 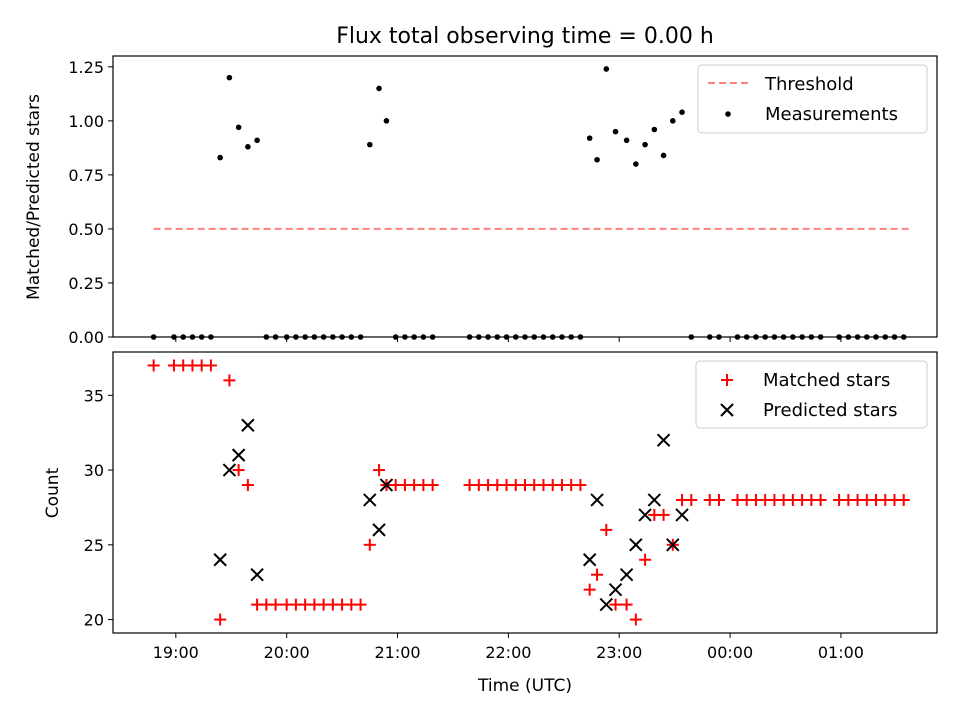 I want to click on legend-predicted-swatch, so click(x=727, y=410).